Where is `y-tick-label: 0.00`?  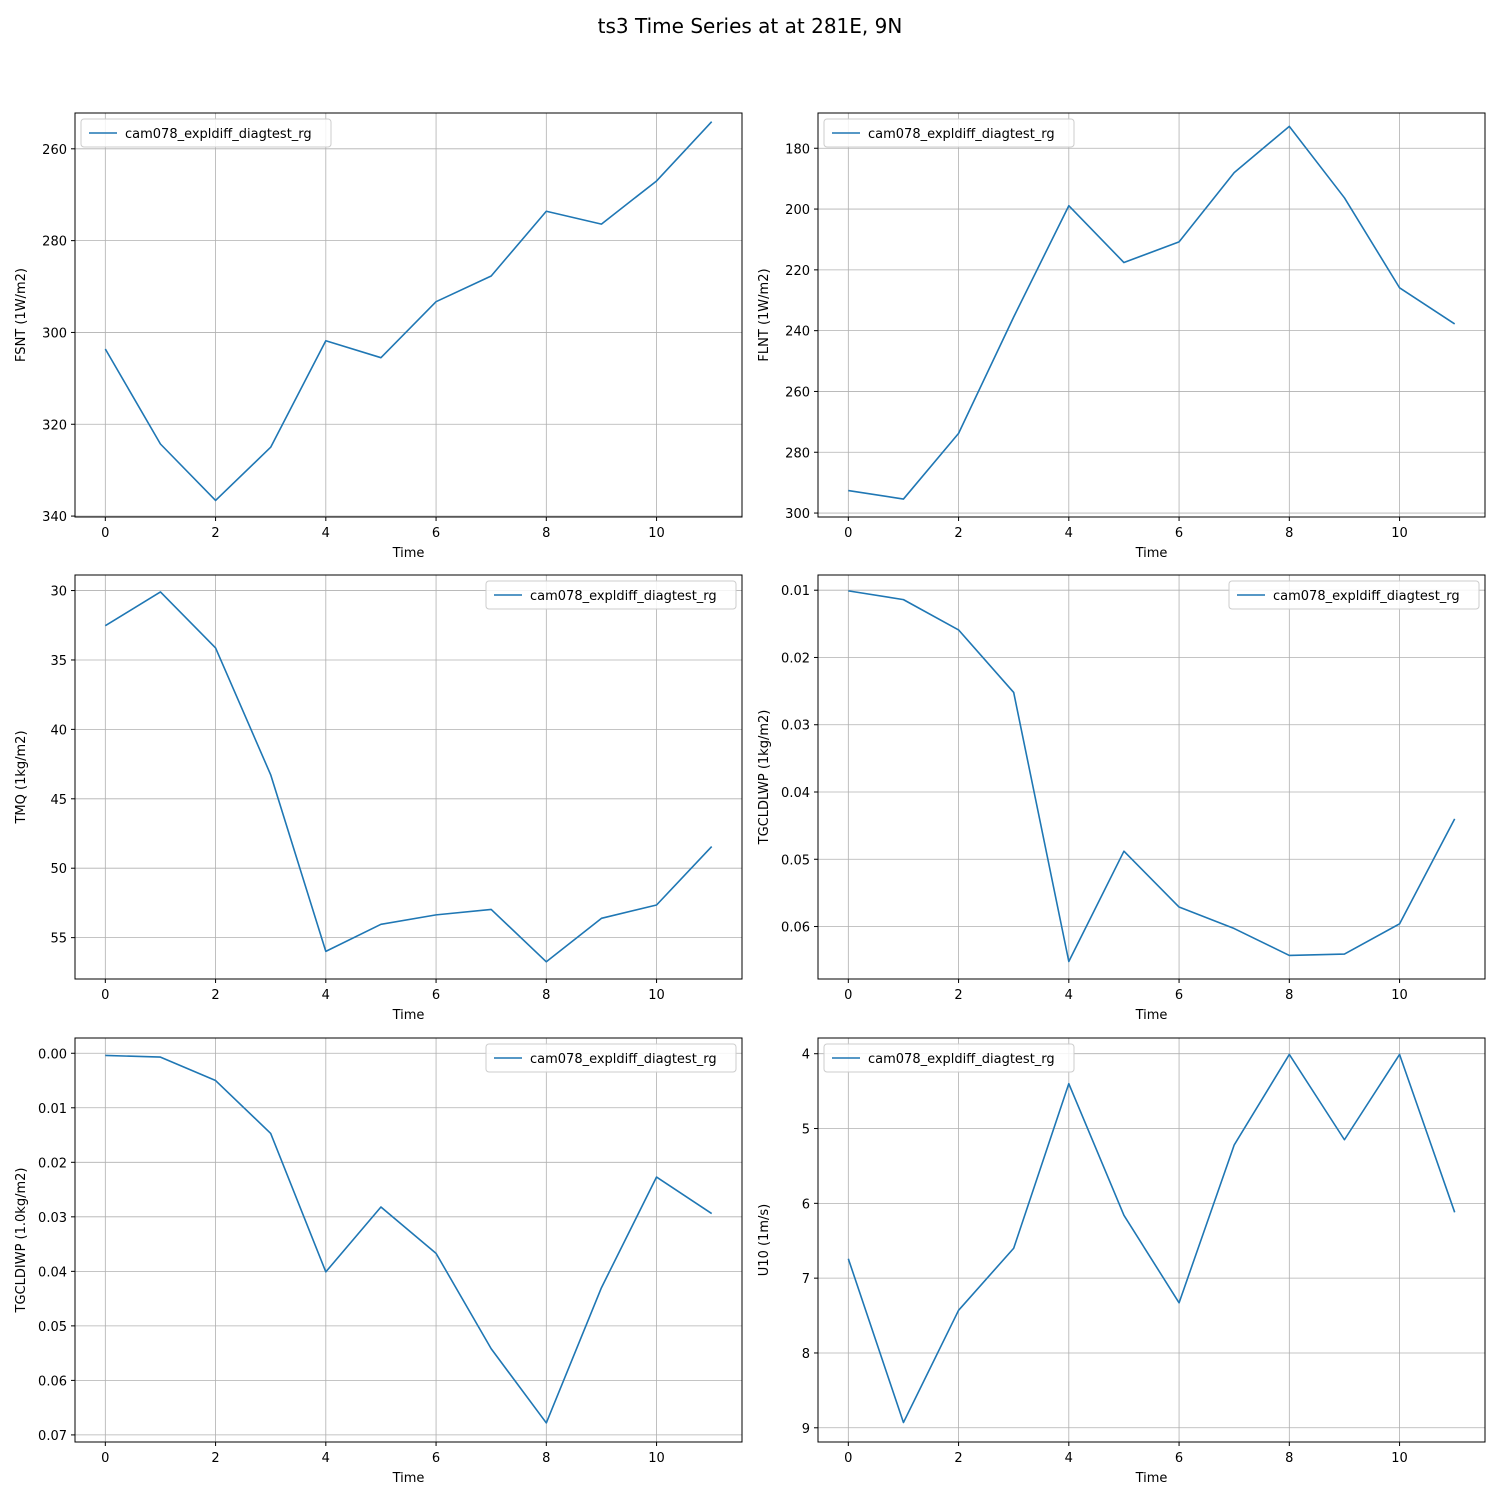 y-tick-label: 0.00 is located at coordinates (52, 1054).